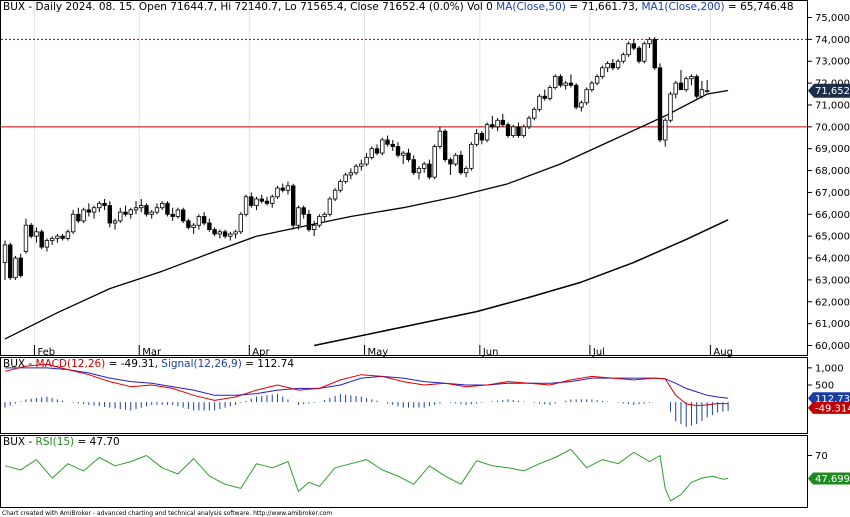 The image size is (850, 517). What do you see at coordinates (404, 395) in the screenshot?
I see `macd-pane` at bounding box center [404, 395].